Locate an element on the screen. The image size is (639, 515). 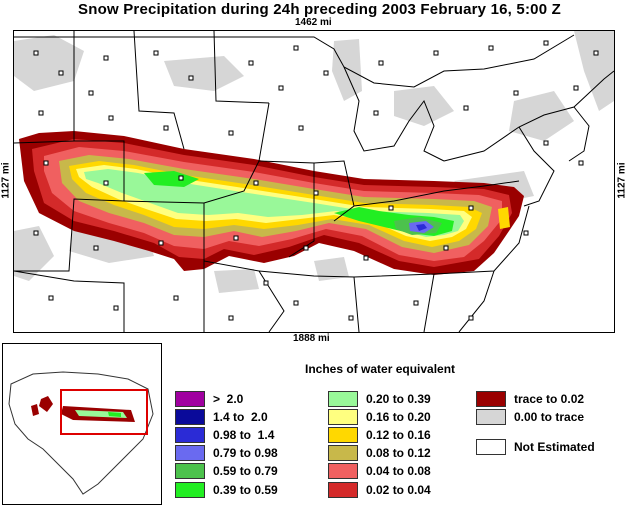
legend-item: 1.4 to 2.0 is located at coordinates (221, 417).